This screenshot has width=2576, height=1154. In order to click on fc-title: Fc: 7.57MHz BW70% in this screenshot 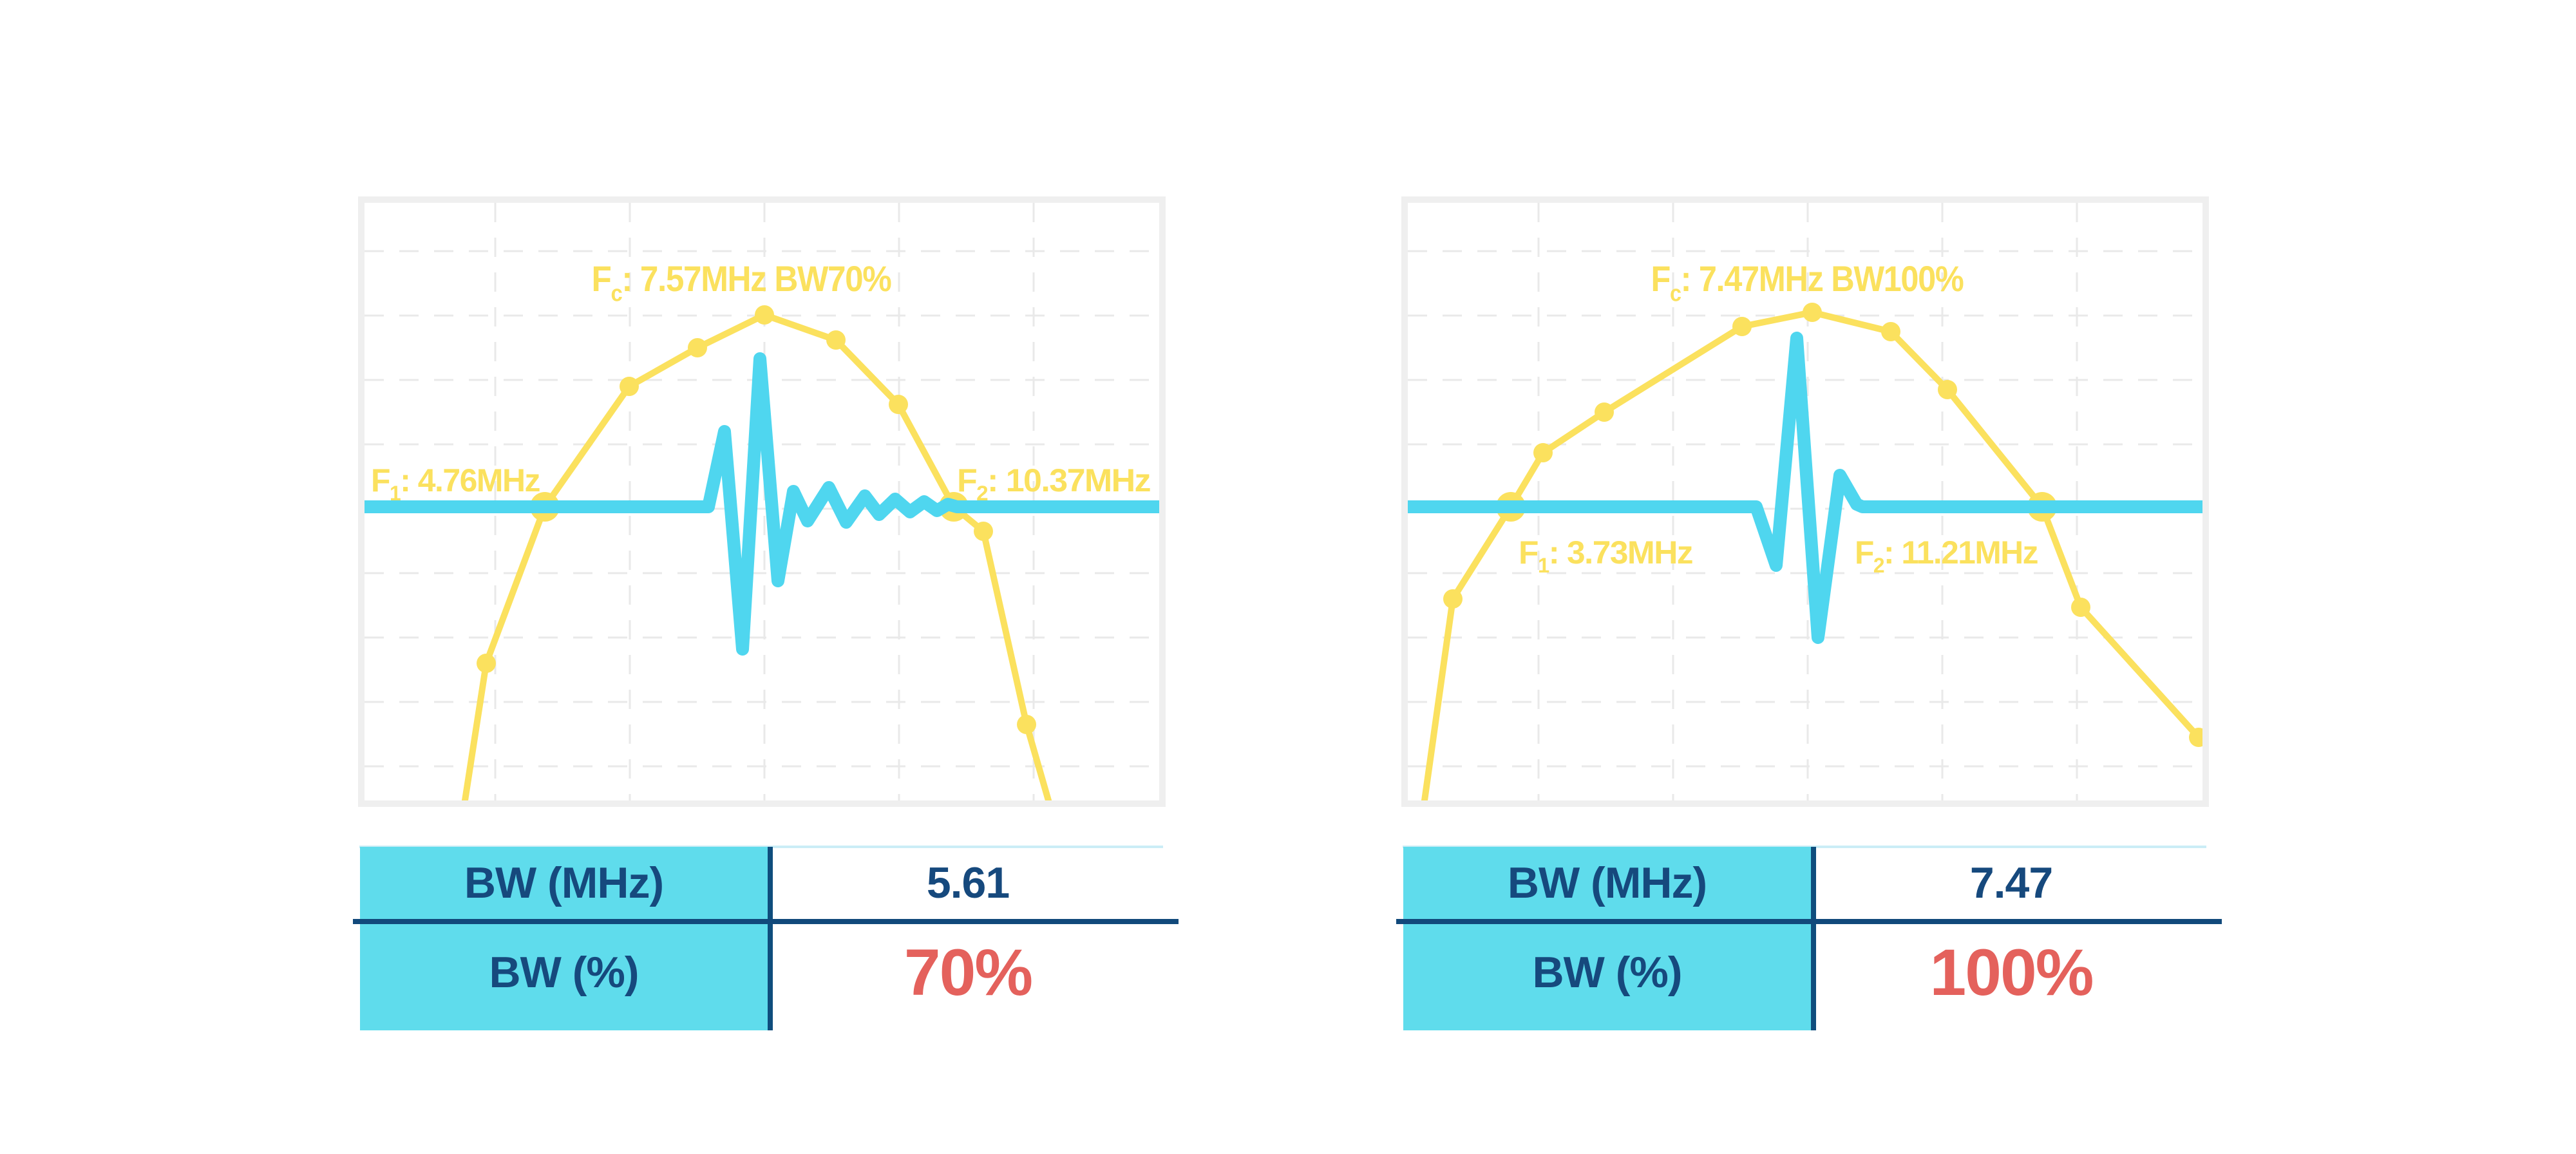, I will do `click(742, 282)`.